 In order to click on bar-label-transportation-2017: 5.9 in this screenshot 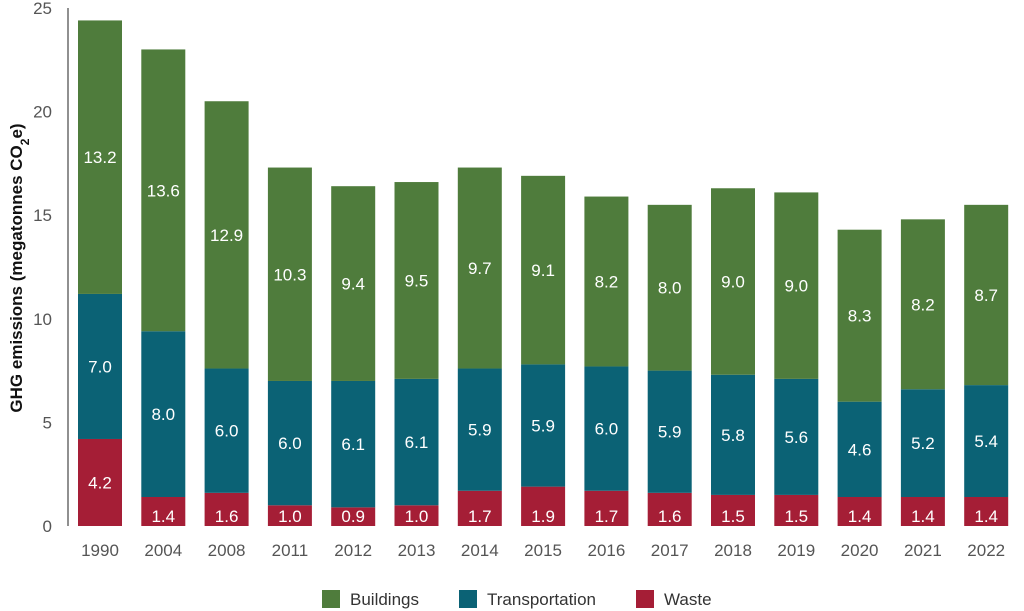, I will do `click(670, 432)`.